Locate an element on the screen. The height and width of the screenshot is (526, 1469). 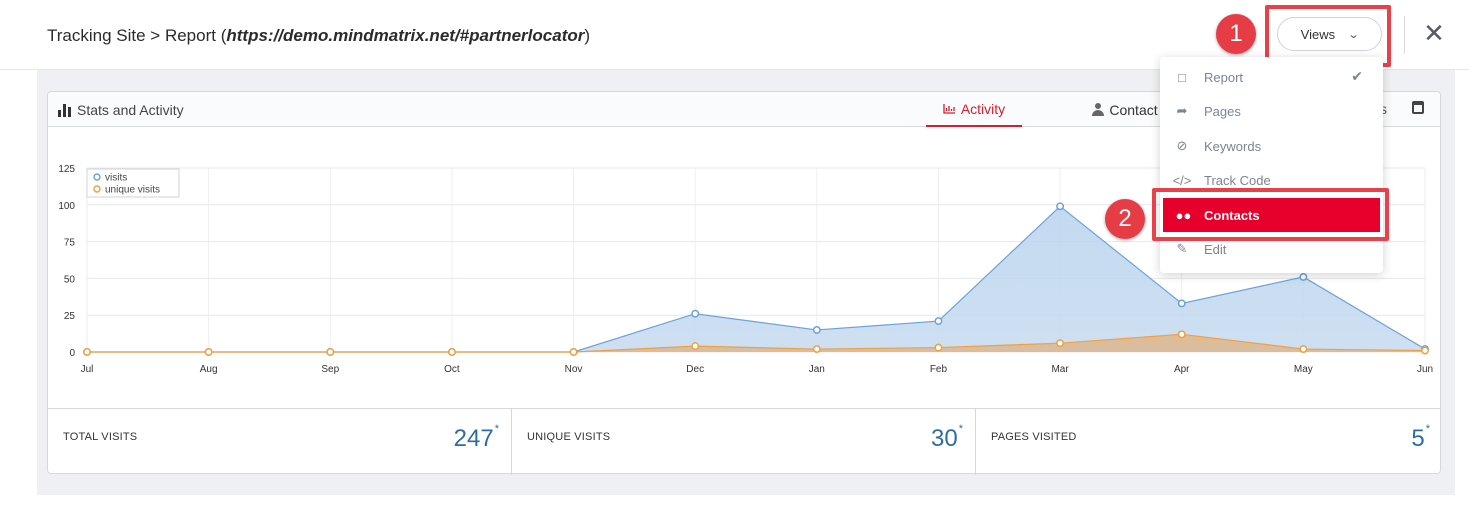
x-tick-label: Oct is located at coordinates (452, 369).